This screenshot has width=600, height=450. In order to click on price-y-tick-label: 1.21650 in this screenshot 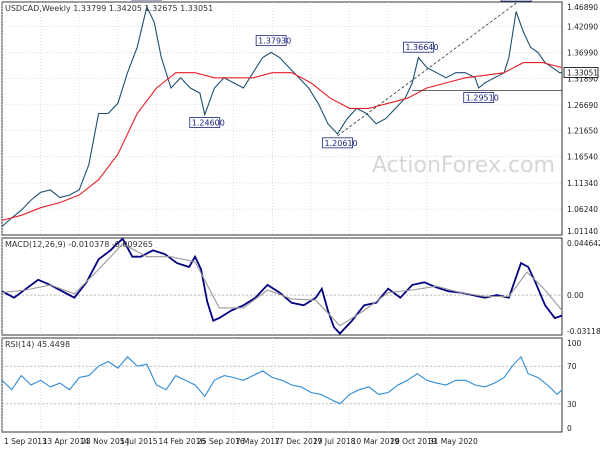, I will do `click(582, 131)`.